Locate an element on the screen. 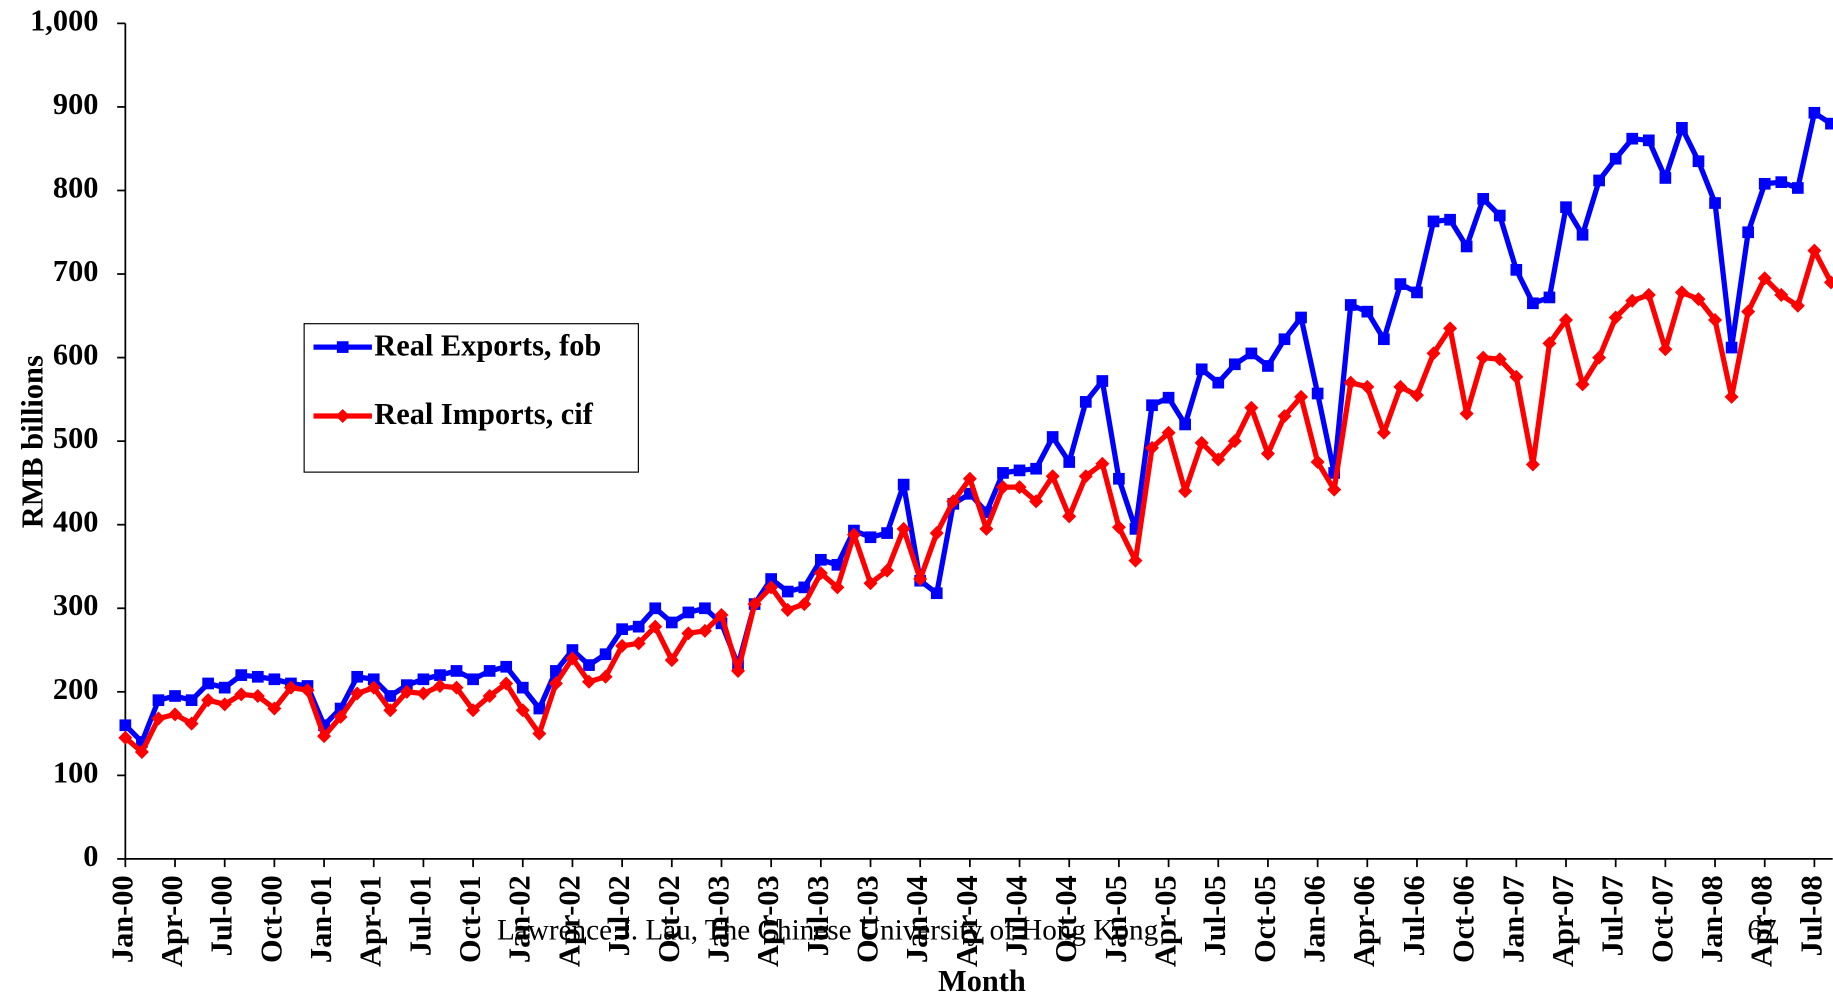  x-tick-label: Jan-02 is located at coordinates (520, 919).